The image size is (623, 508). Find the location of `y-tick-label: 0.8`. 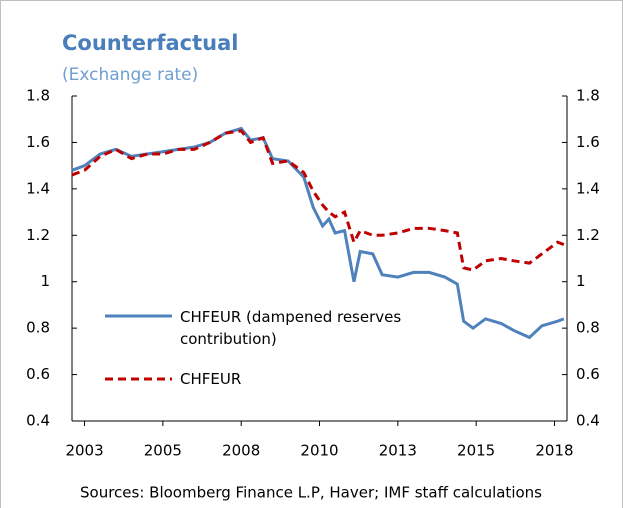

y-tick-label: 0.8 is located at coordinates (38, 328).